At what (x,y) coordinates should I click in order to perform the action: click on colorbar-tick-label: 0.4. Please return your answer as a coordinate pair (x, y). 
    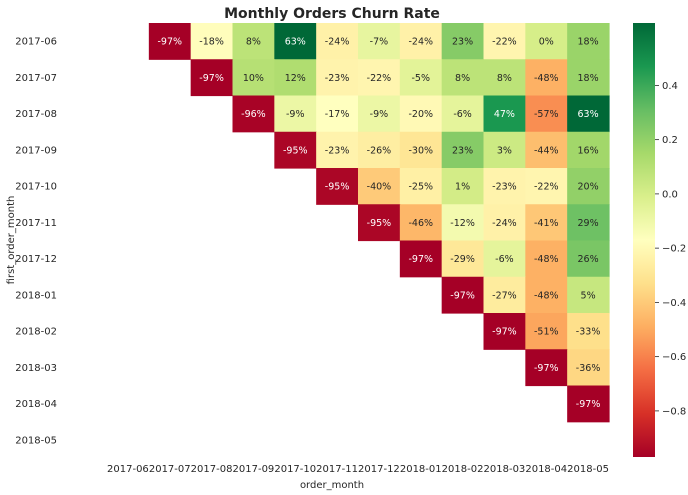
    Looking at the image, I should click on (670, 86).